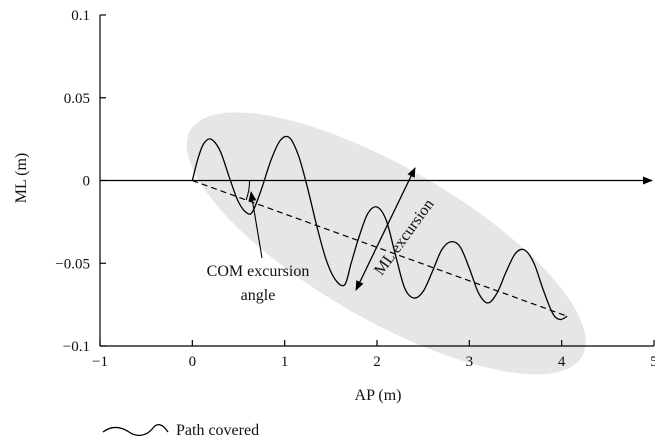 This screenshot has width=655, height=445. I want to click on legend-swatch, so click(135, 430).